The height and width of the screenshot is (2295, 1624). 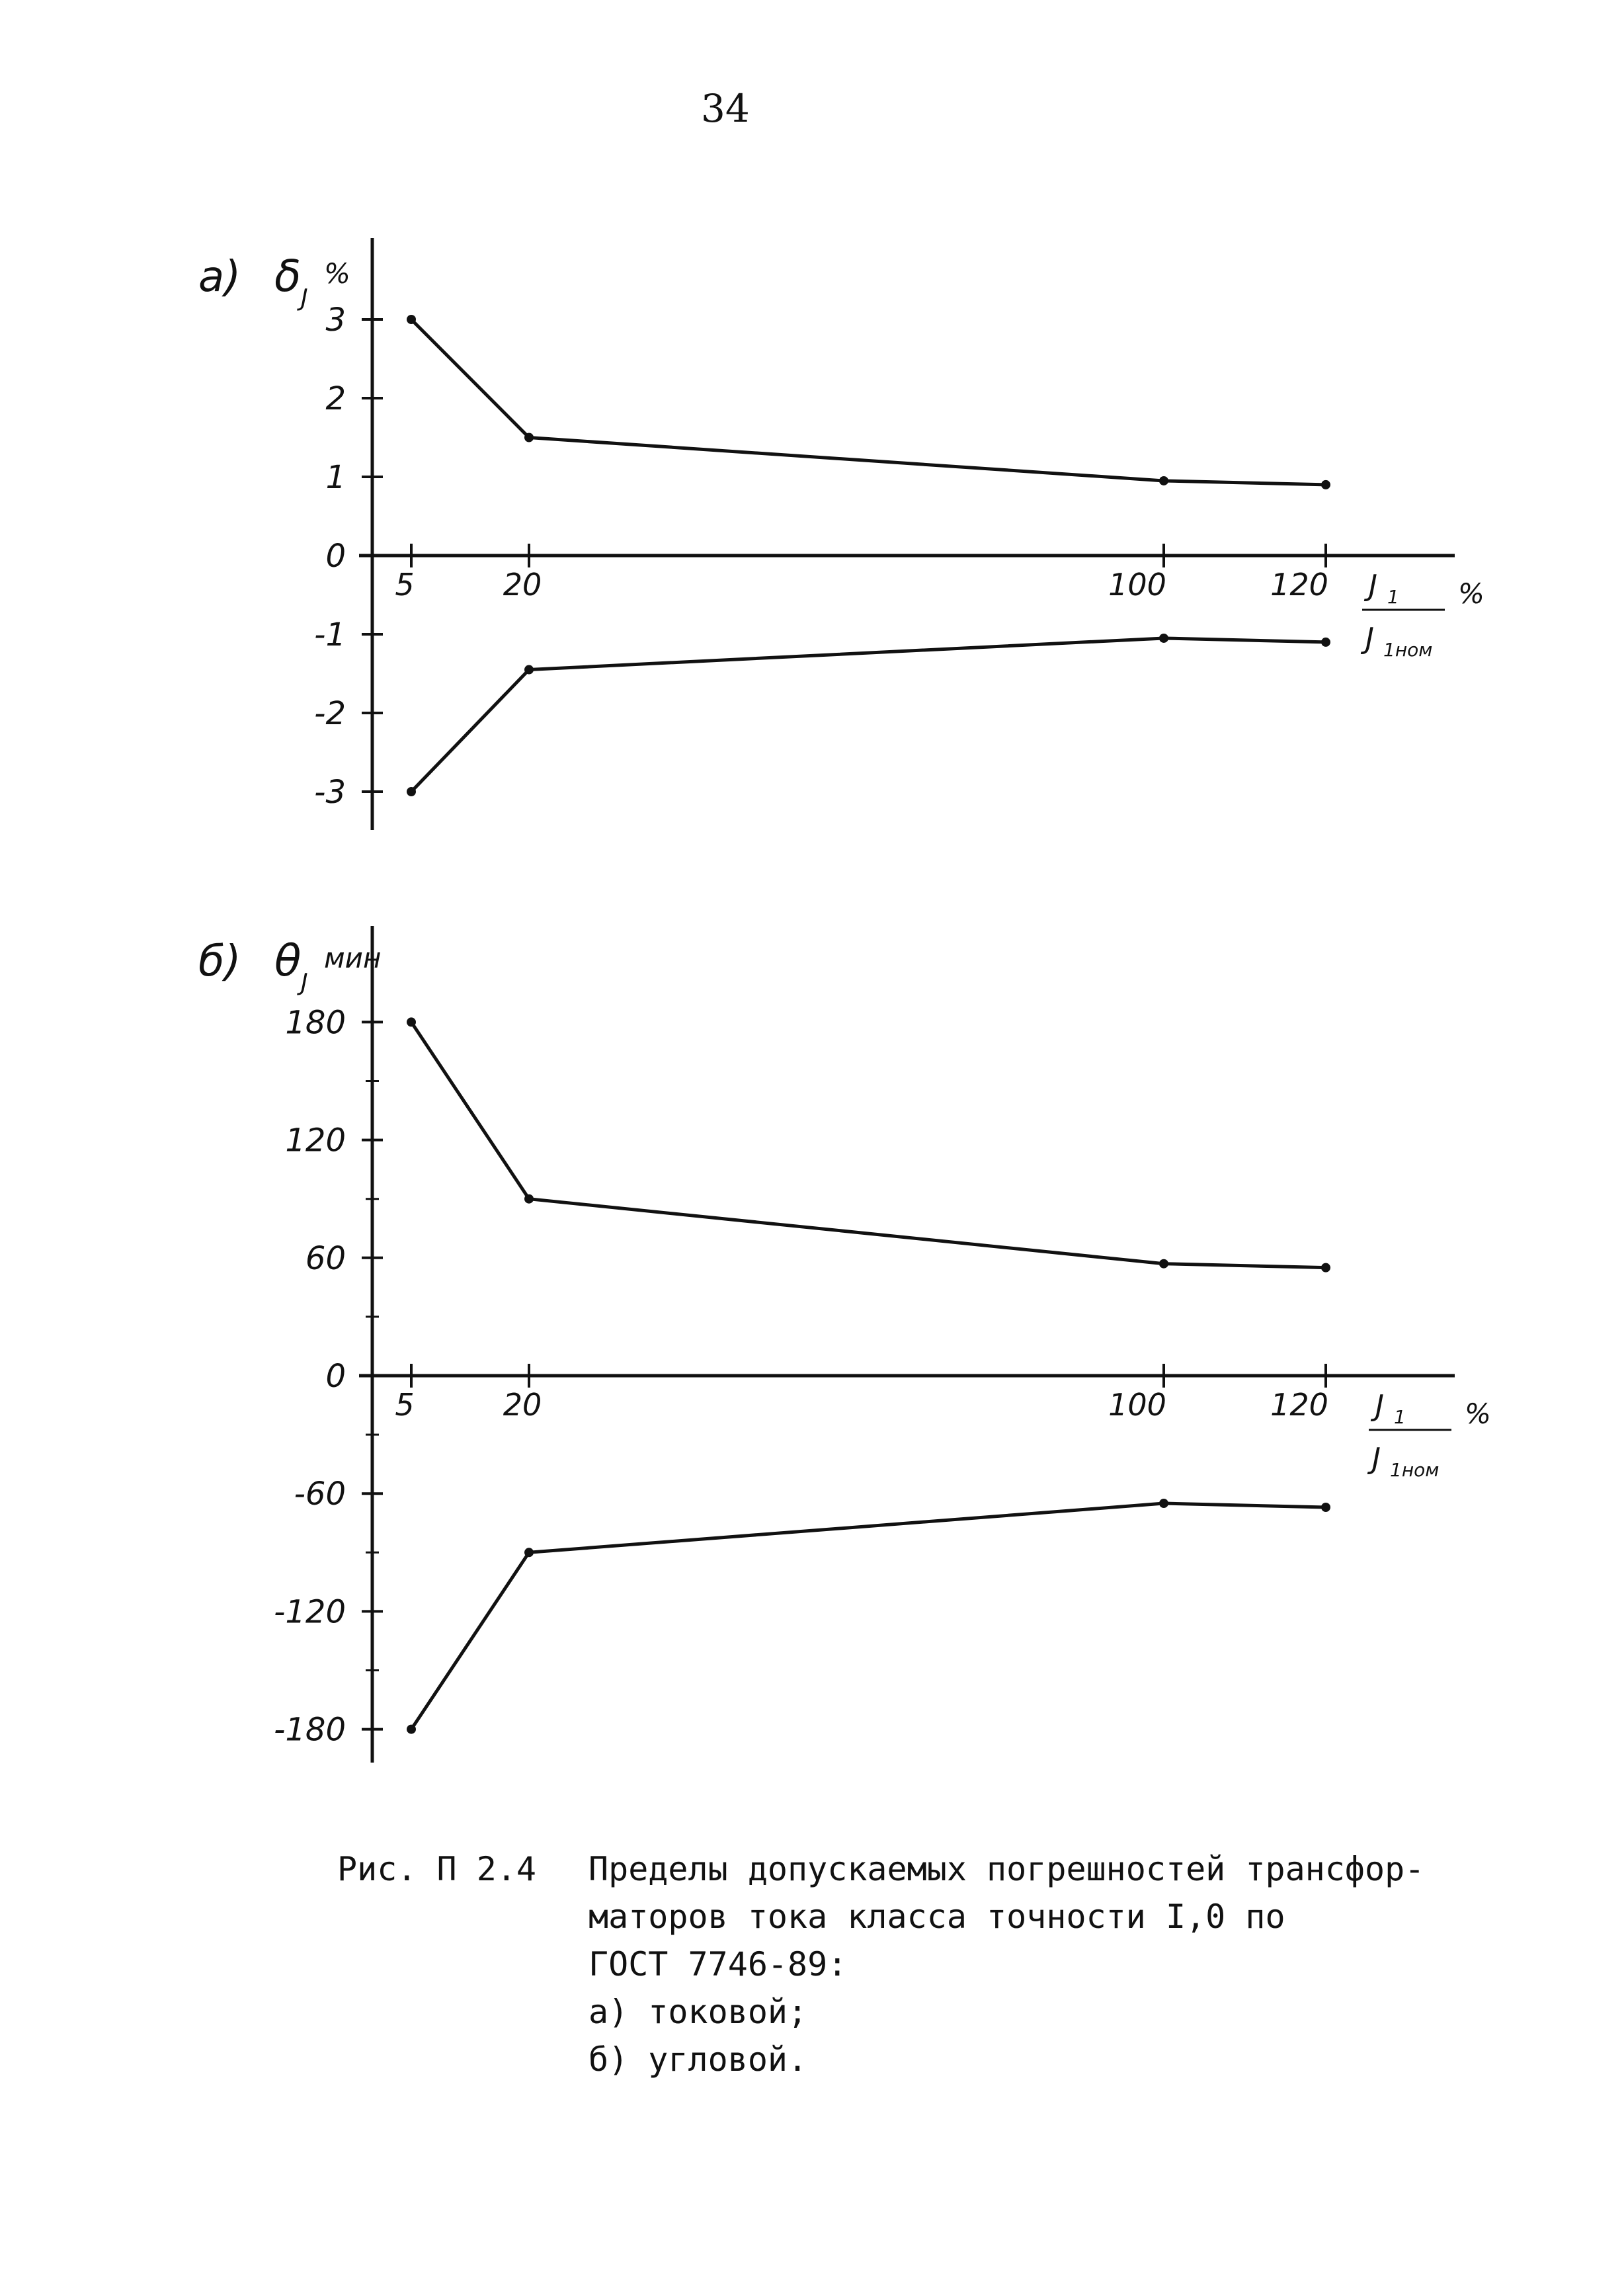 I want to click on x-axis-unit-a: %, so click(x=1471, y=594).